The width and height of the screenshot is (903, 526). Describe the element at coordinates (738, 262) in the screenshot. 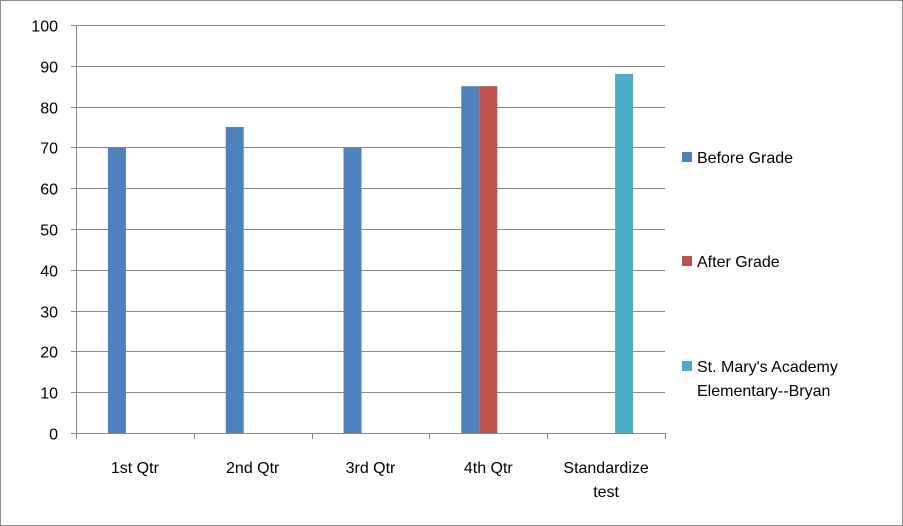

I see `legend-label: After Grade` at that location.